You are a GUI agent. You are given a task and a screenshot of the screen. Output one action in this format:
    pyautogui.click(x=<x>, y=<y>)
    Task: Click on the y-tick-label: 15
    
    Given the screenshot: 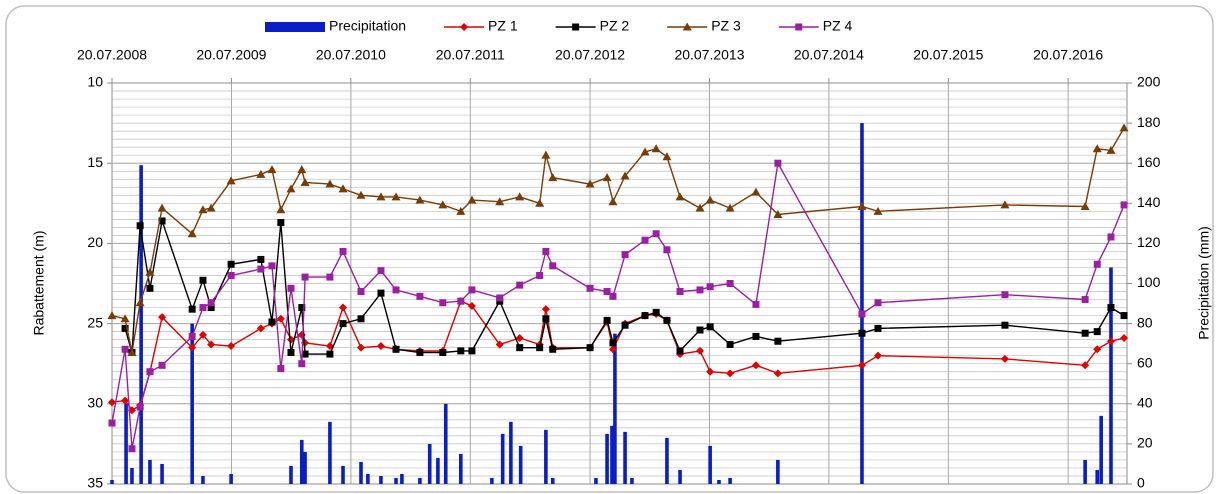 What is the action you would take?
    pyautogui.click(x=95, y=162)
    